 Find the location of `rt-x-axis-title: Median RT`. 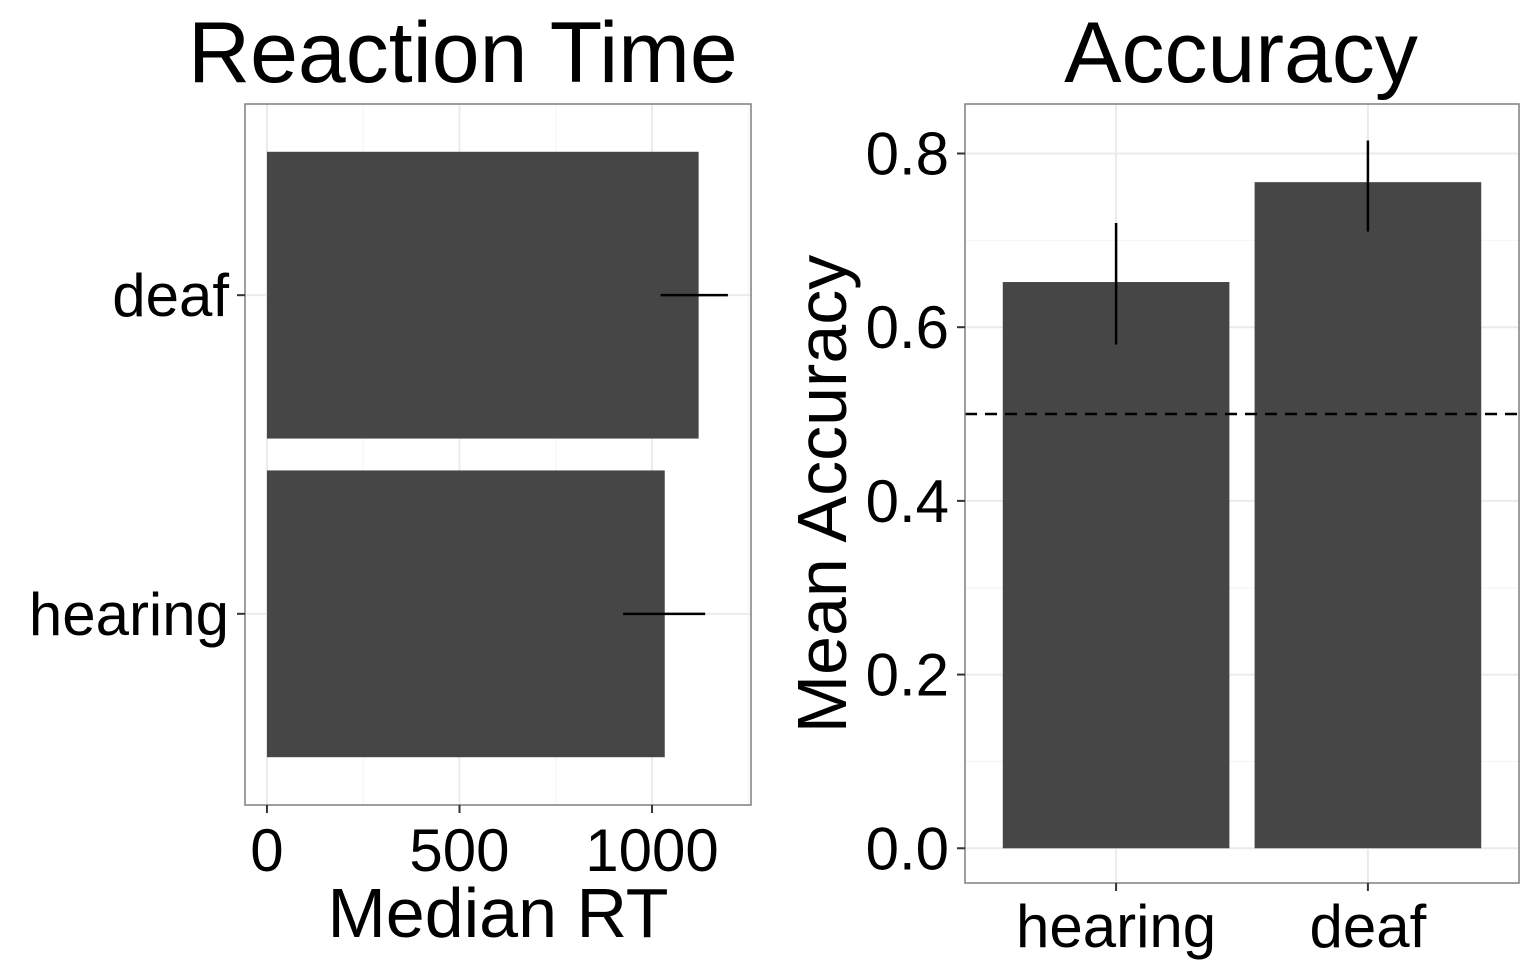

rt-x-axis-title: Median RT is located at coordinates (497, 913).